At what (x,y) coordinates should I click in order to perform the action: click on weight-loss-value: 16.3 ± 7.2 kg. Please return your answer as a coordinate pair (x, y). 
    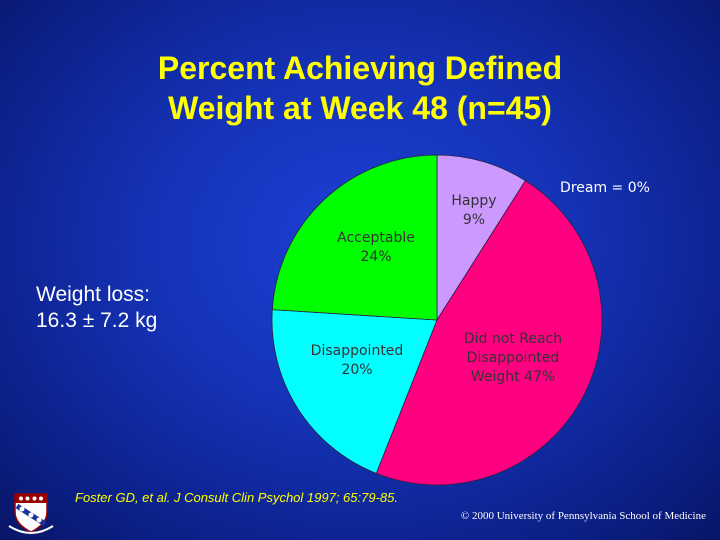
    Looking at the image, I should click on (97, 320).